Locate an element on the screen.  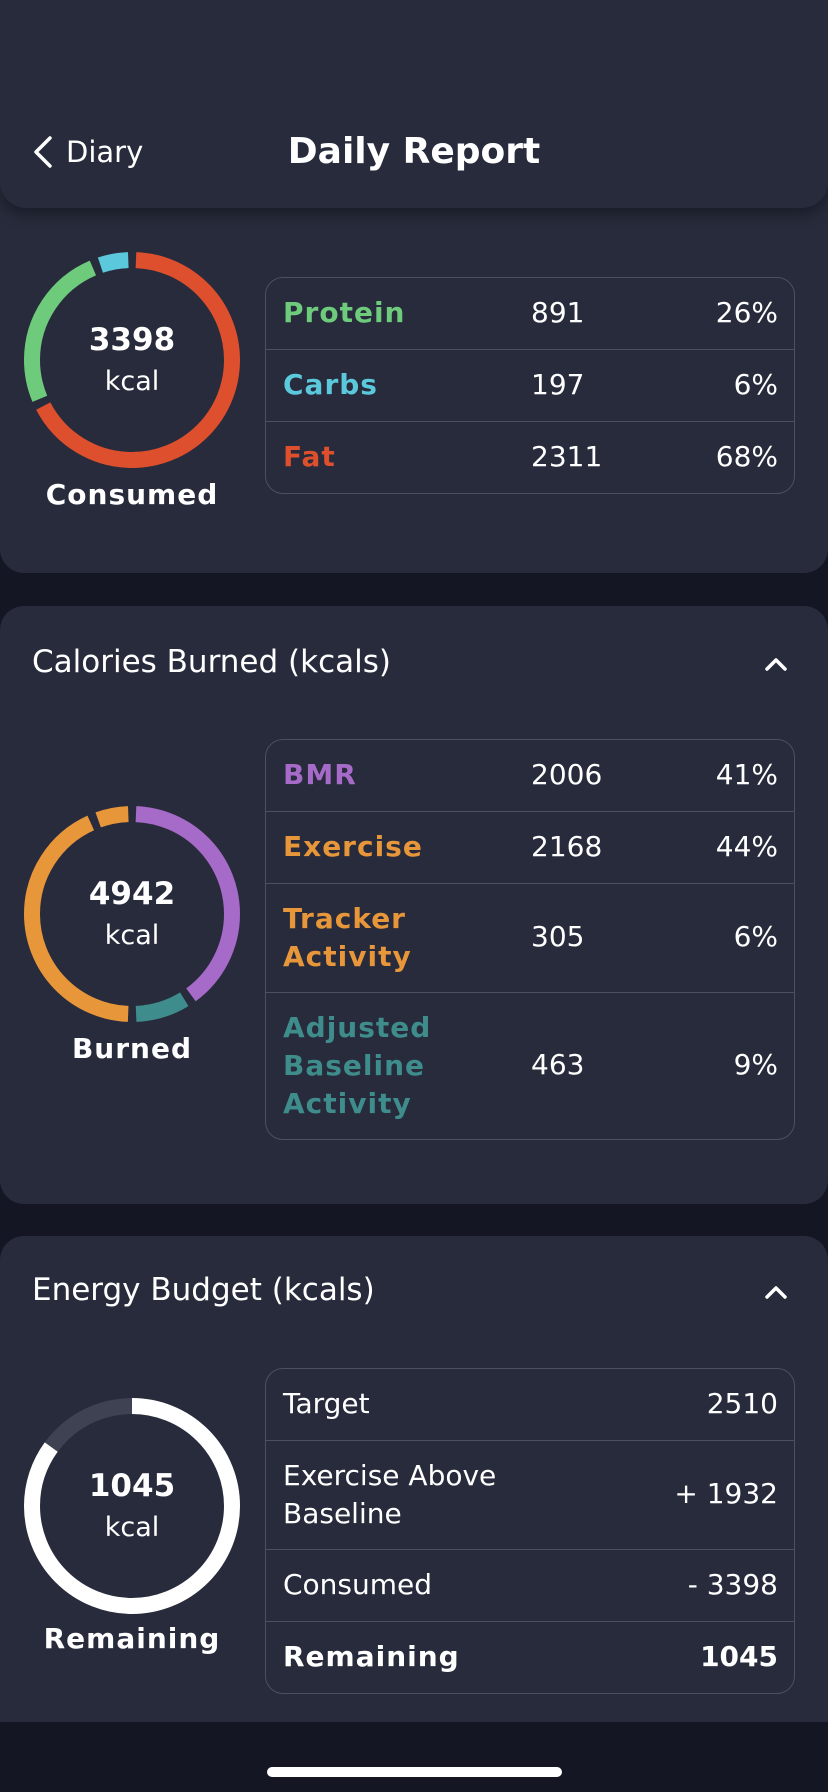
row-value: 2168 is located at coordinates (567, 846).